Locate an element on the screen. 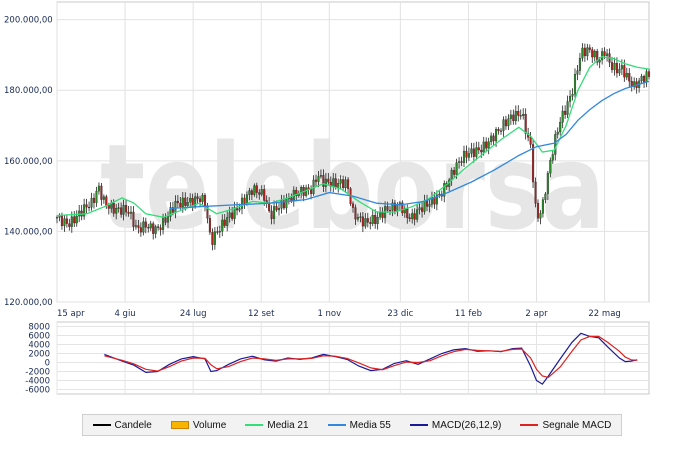  macd-y-tick-label: 8000 is located at coordinates (39, 328).